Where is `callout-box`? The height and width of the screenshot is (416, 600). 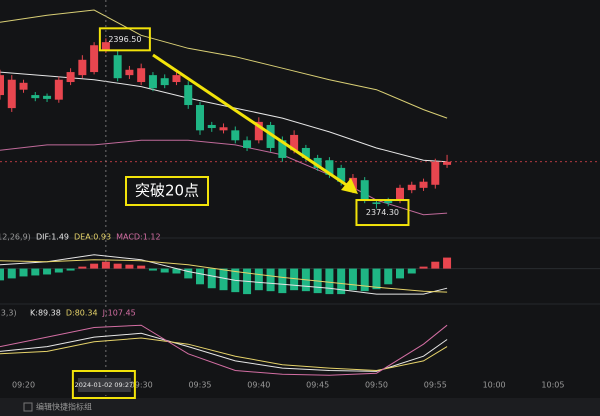 callout-box is located at coordinates (167, 191).